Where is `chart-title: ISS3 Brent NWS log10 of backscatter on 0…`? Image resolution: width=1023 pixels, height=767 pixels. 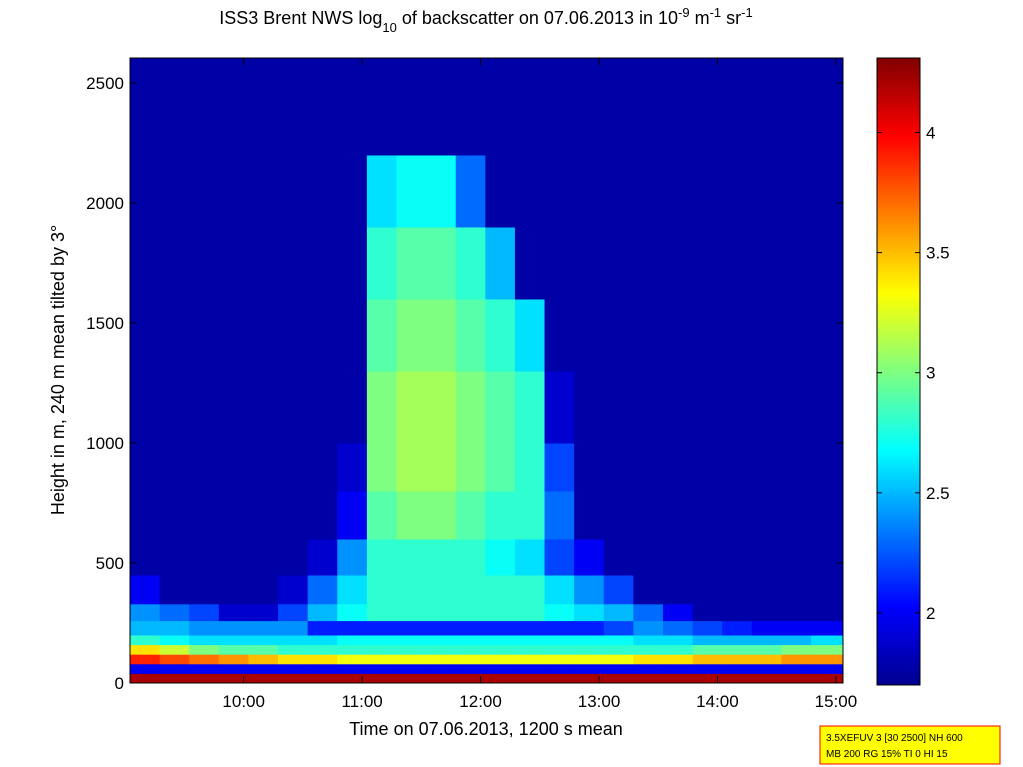 chart-title: ISS3 Brent NWS log10 of backscatter on 0… is located at coordinates (485, 20).